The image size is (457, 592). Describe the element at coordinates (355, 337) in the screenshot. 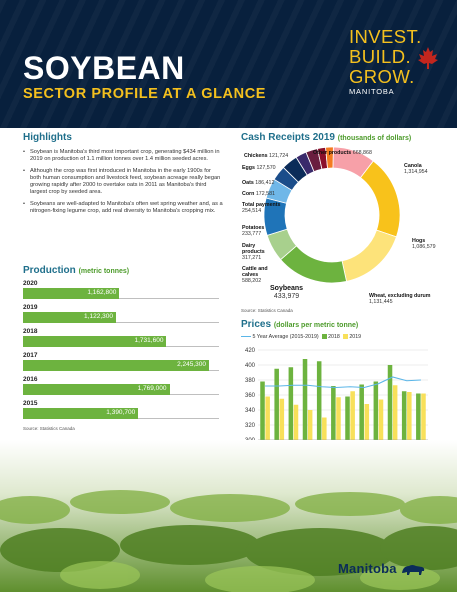

I see `legend-2019: 2019` at that location.